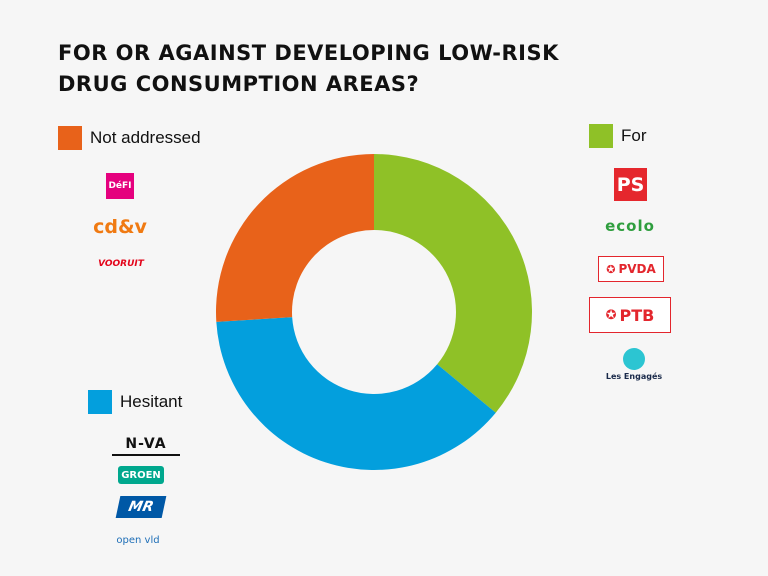 This screenshot has width=768, height=576. I want to click on engages-circle-icon, so click(634, 358).